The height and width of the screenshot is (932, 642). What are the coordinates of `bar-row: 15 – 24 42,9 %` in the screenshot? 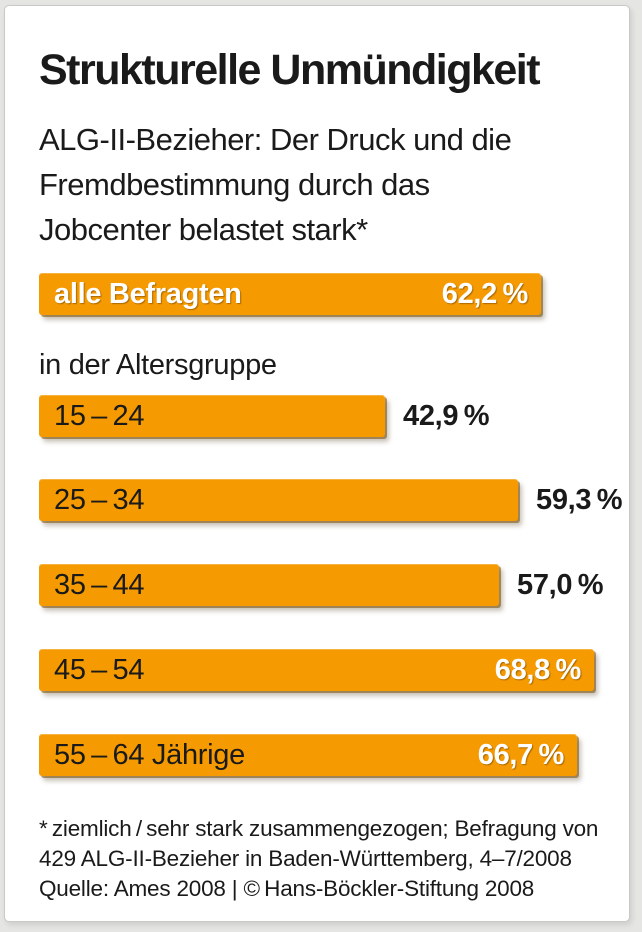 It's located at (326, 416).